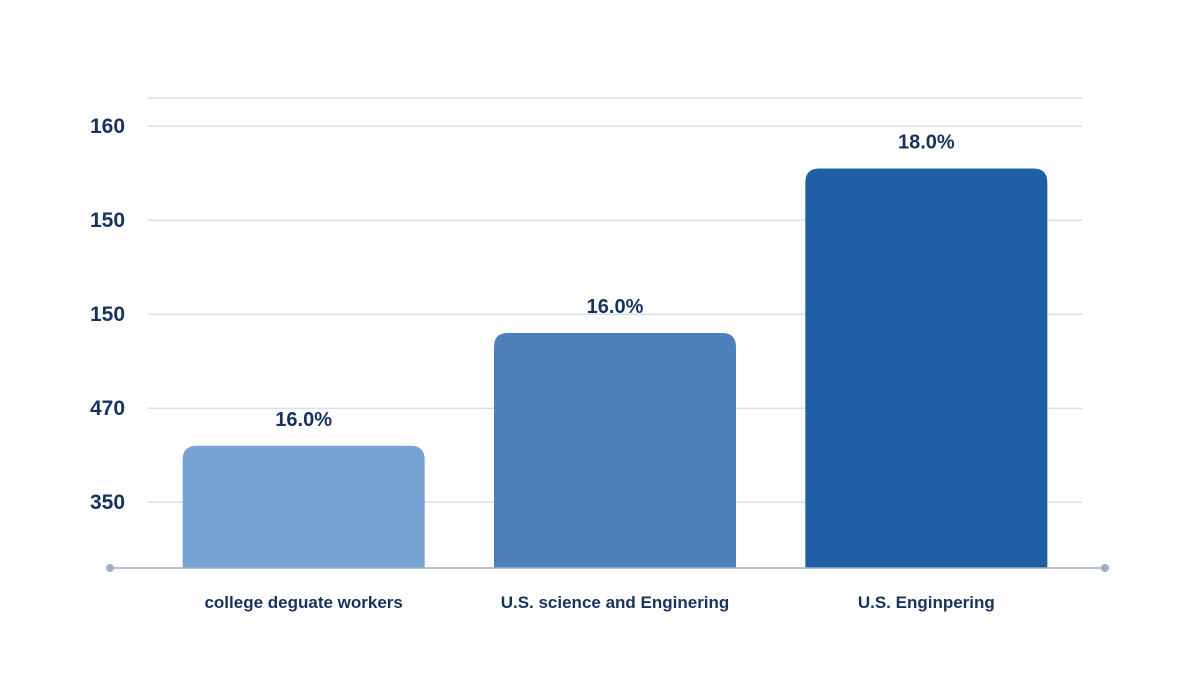  Describe the element at coordinates (926, 602) in the screenshot. I see `x-category-label: U.S. Enginpering` at that location.